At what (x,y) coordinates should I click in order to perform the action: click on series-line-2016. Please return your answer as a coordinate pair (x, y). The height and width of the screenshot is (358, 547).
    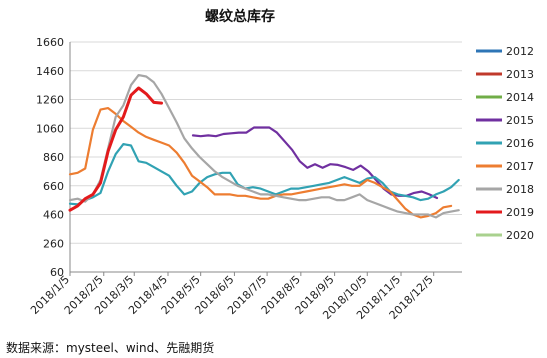
    Looking at the image, I should click on (264, 174).